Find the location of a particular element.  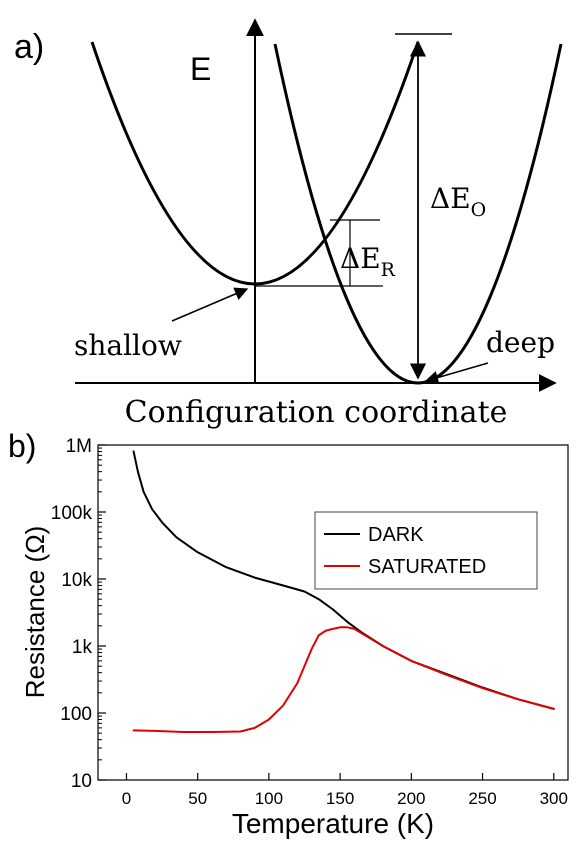

configuration-axis-label: Configuration coordinate is located at coordinates (316, 412).